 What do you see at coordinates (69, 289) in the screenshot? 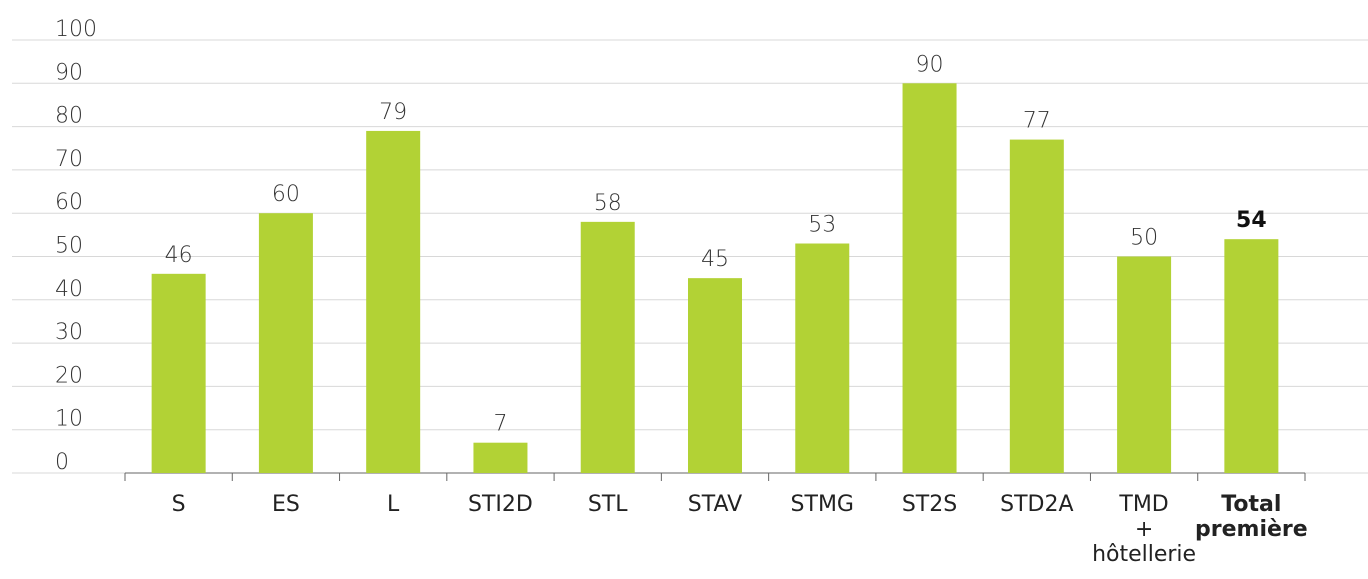
I see `y-tick-label: 40` at bounding box center [69, 289].